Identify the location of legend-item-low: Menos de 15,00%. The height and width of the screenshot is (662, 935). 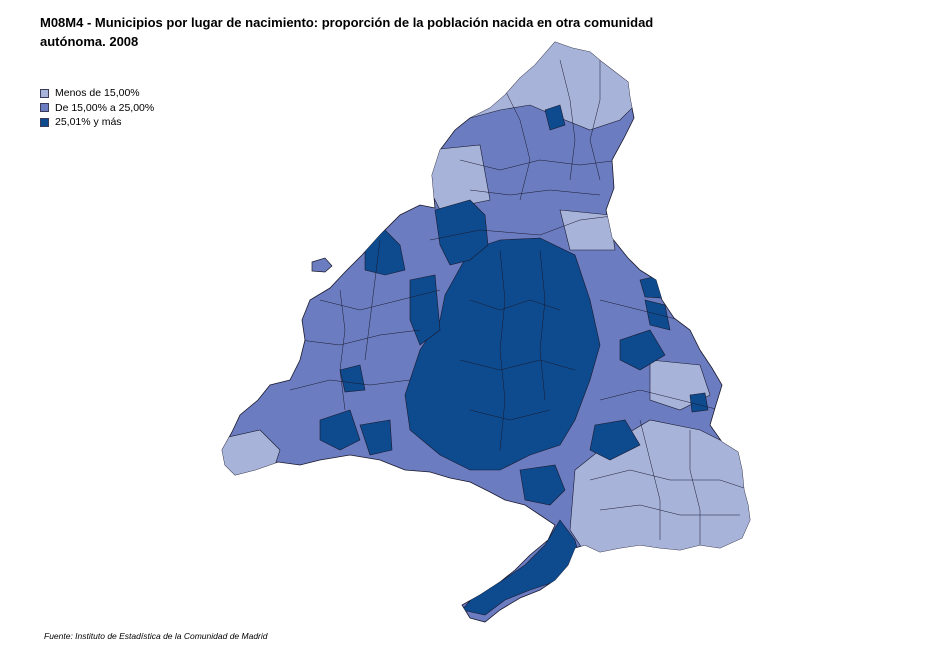
(97, 93).